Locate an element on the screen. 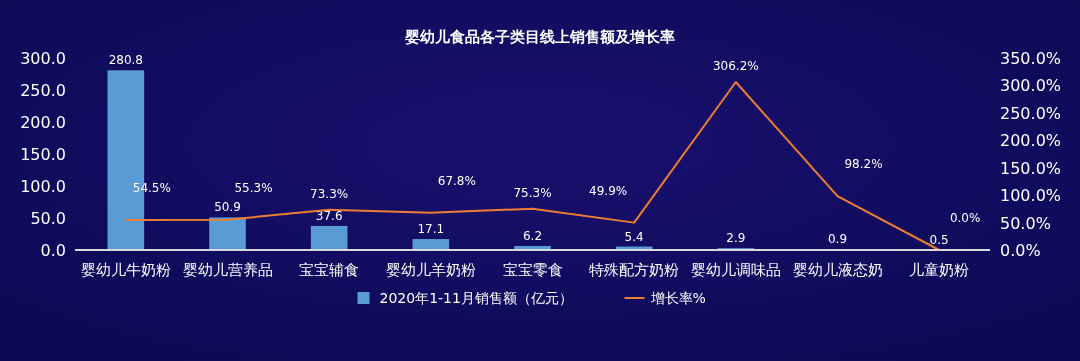 The height and width of the screenshot is (361, 1080). legend-label: 增长率% is located at coordinates (677, 298).